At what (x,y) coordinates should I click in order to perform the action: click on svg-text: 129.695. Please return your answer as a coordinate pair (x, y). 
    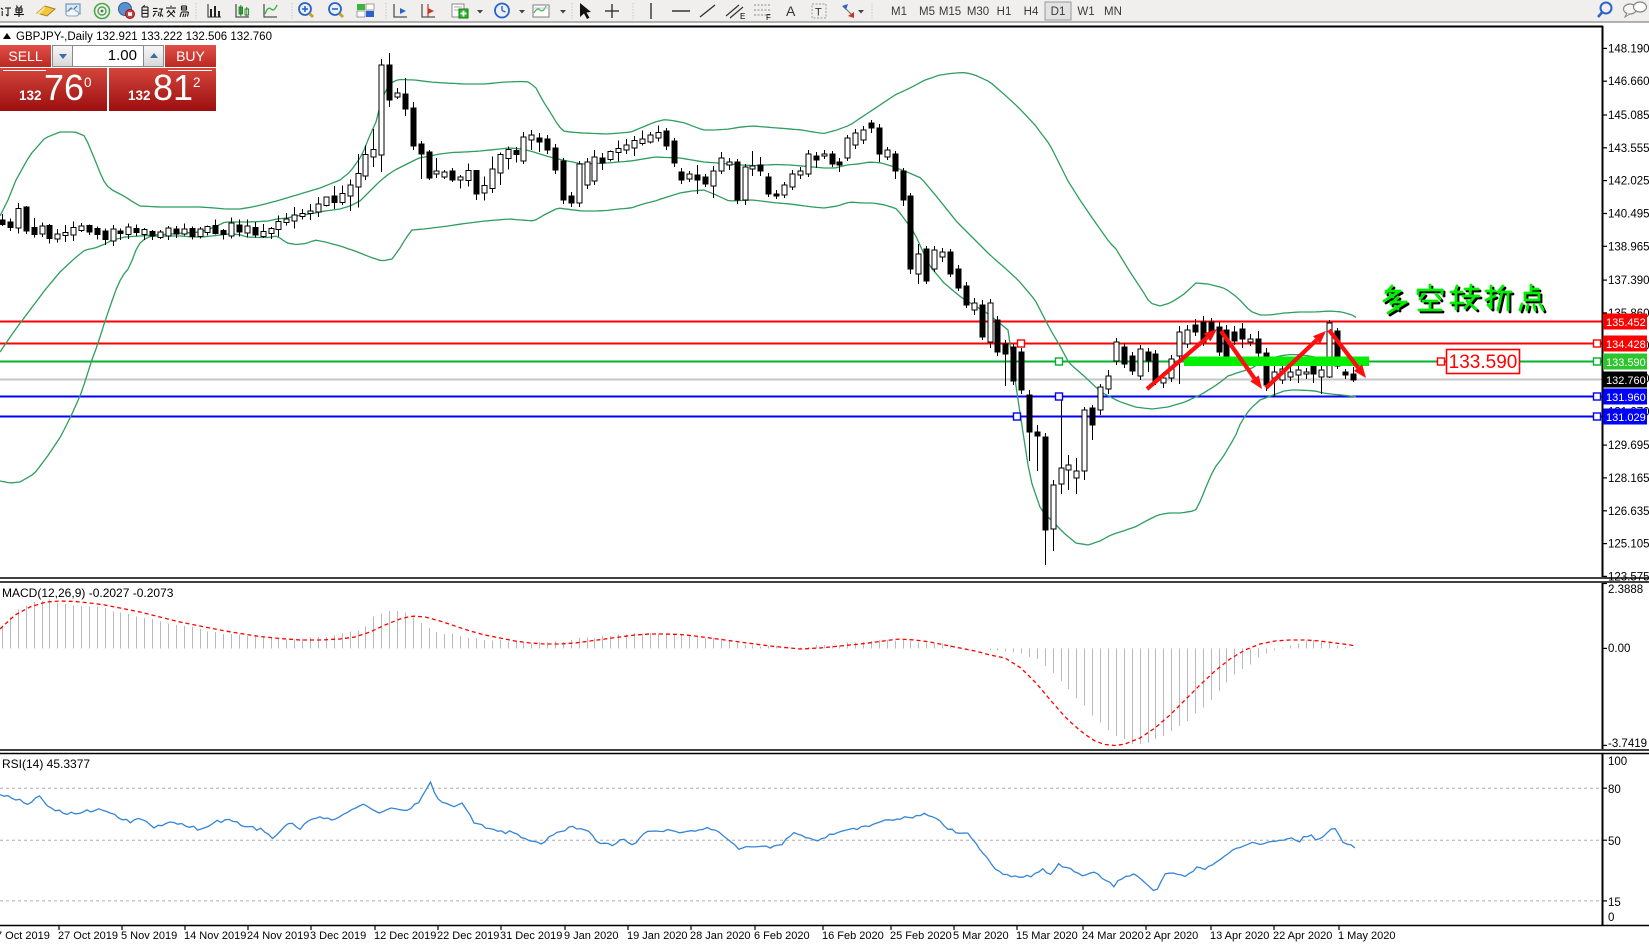
    Looking at the image, I should click on (1628, 446).